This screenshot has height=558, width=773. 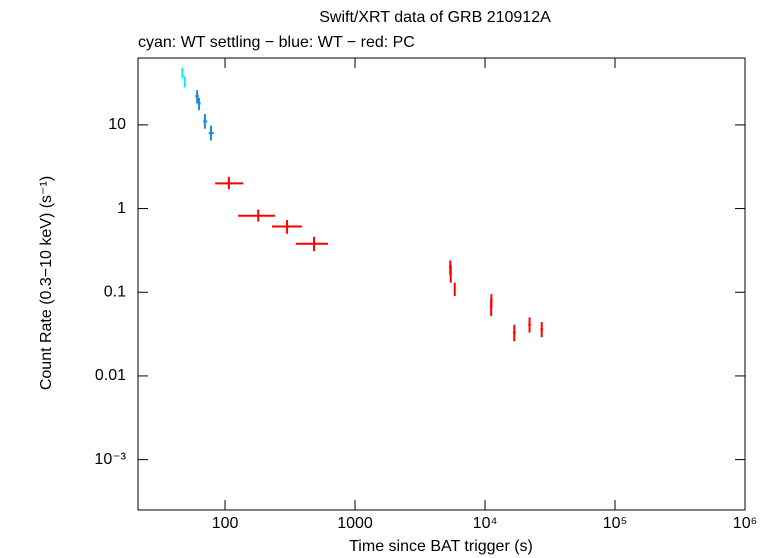 What do you see at coordinates (355, 523) in the screenshot?
I see `x-tick-label: 1000` at bounding box center [355, 523].